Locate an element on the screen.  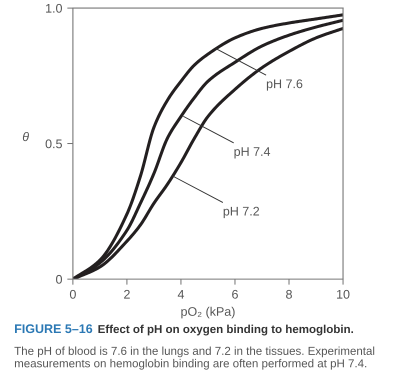
x-tick-label: 8 is located at coordinates (289, 294).